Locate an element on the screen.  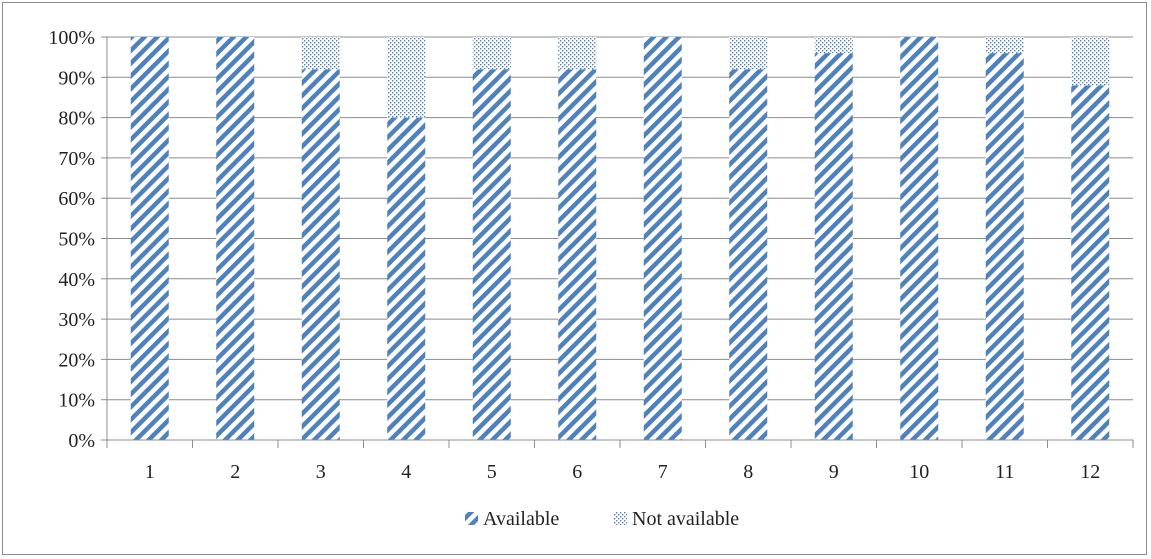
legend-swatch-available is located at coordinates (471, 518).